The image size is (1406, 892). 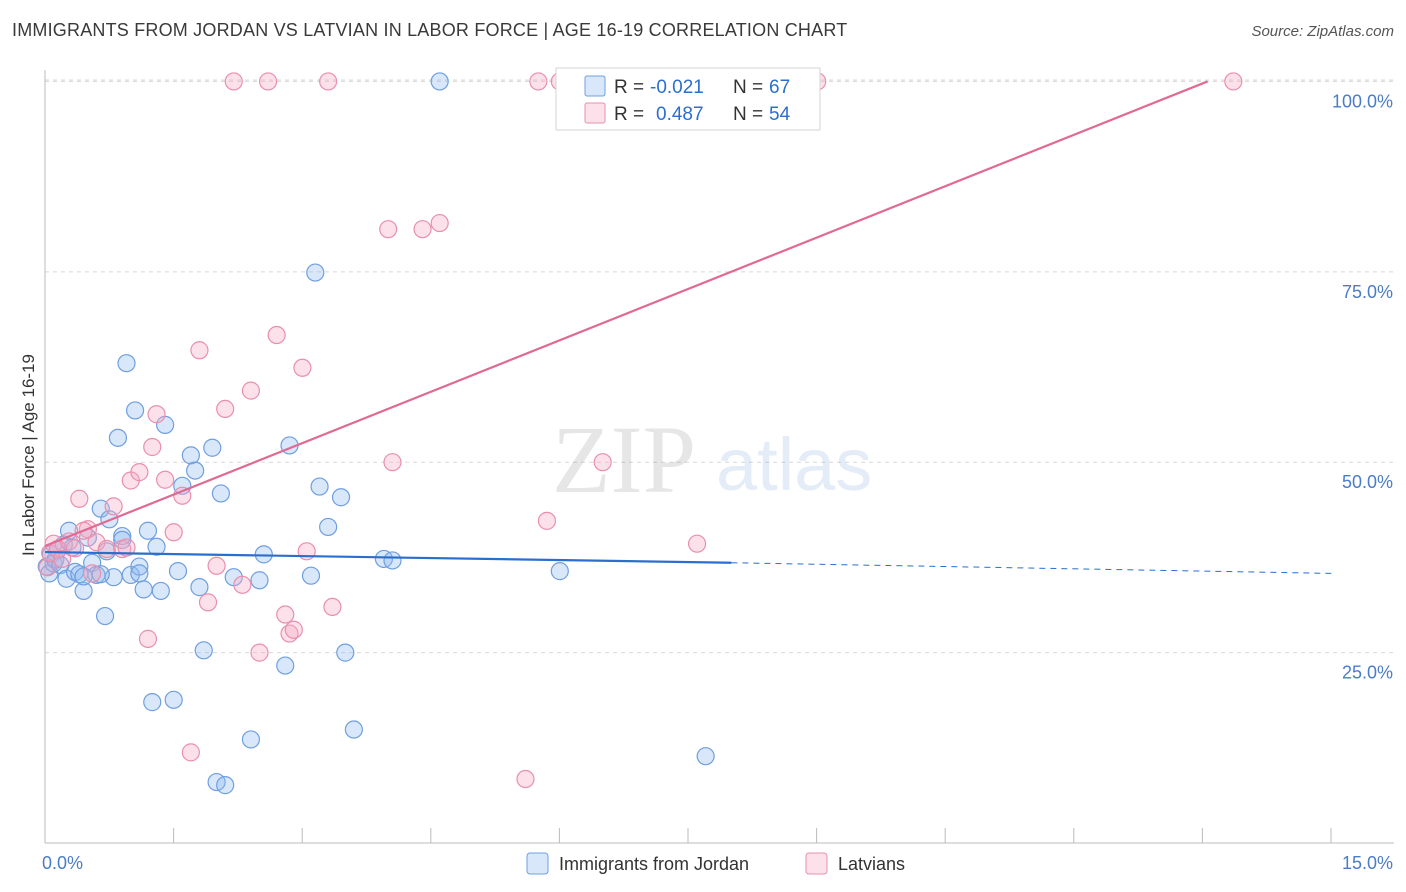 I want to click on jordan-trend-extension, so click(x=1032, y=568).